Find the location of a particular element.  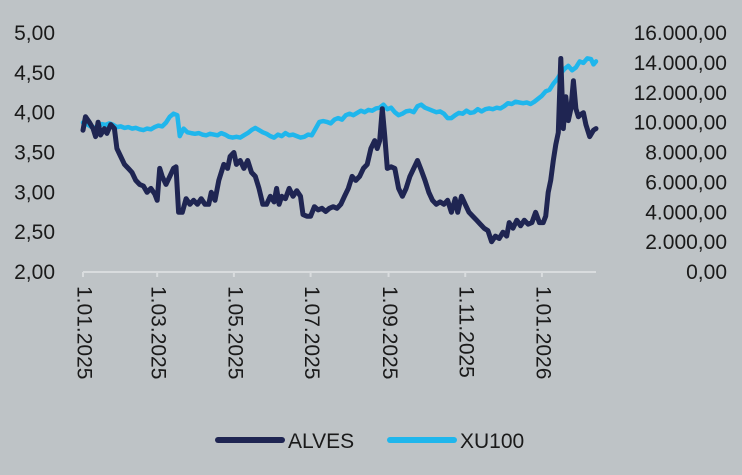

x-tick-label: 1.11.2025 is located at coordinates (466, 332).